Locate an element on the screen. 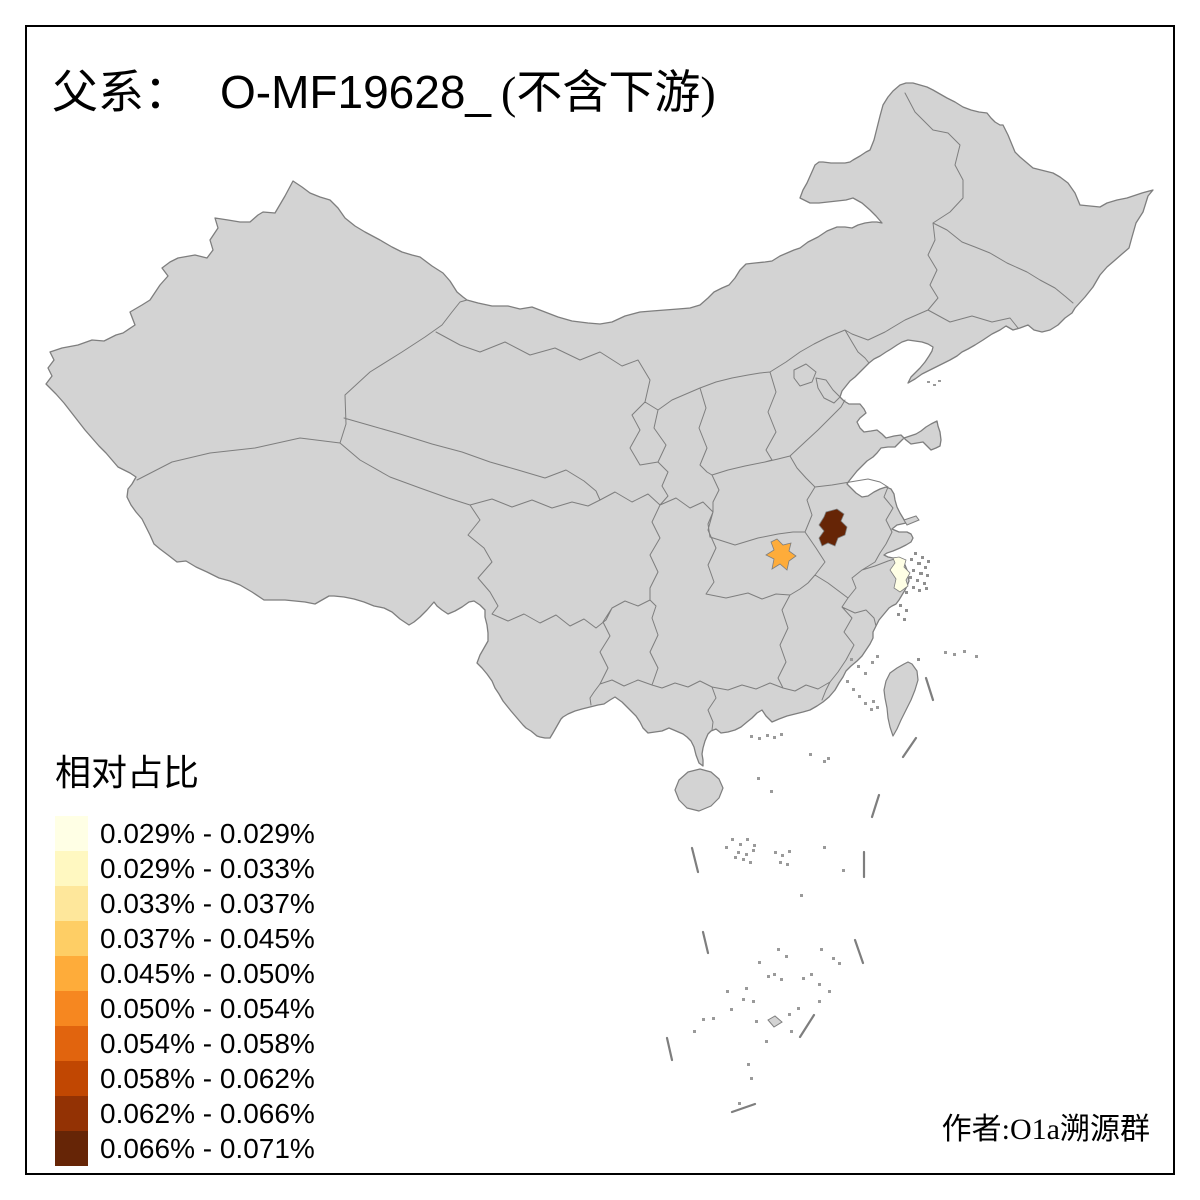 The image size is (1200, 1200). legend-label: 0.045% - 0.050% is located at coordinates (207, 973).